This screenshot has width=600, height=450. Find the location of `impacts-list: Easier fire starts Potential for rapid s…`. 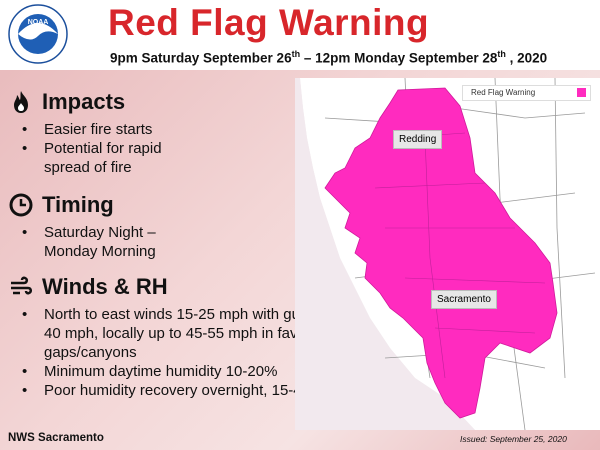

impacts-list: Easier fire starts Potential for rapid s… is located at coordinates (183, 148).